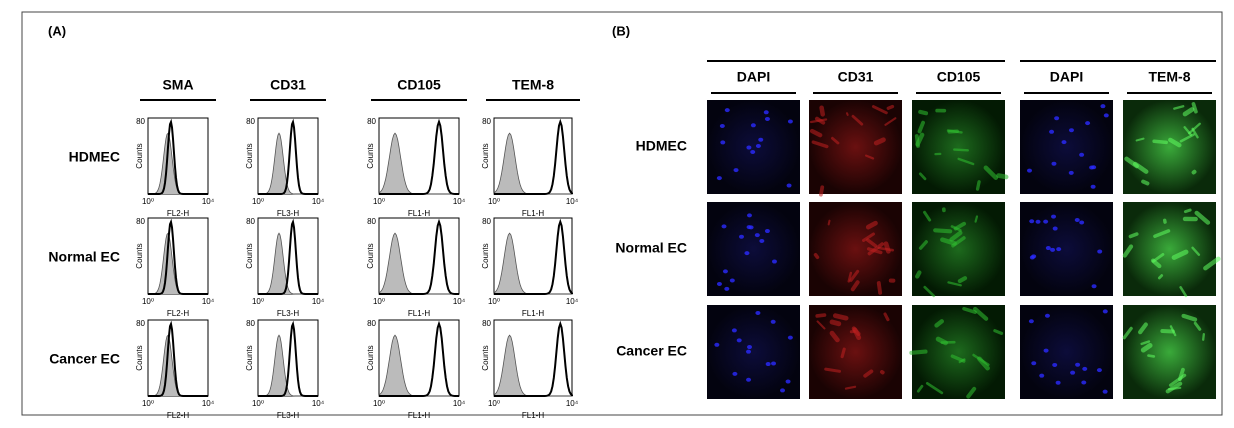 This screenshot has height=428, width=1234. Describe the element at coordinates (621, 30) in the screenshot. I see `panel-label: (B)` at that location.